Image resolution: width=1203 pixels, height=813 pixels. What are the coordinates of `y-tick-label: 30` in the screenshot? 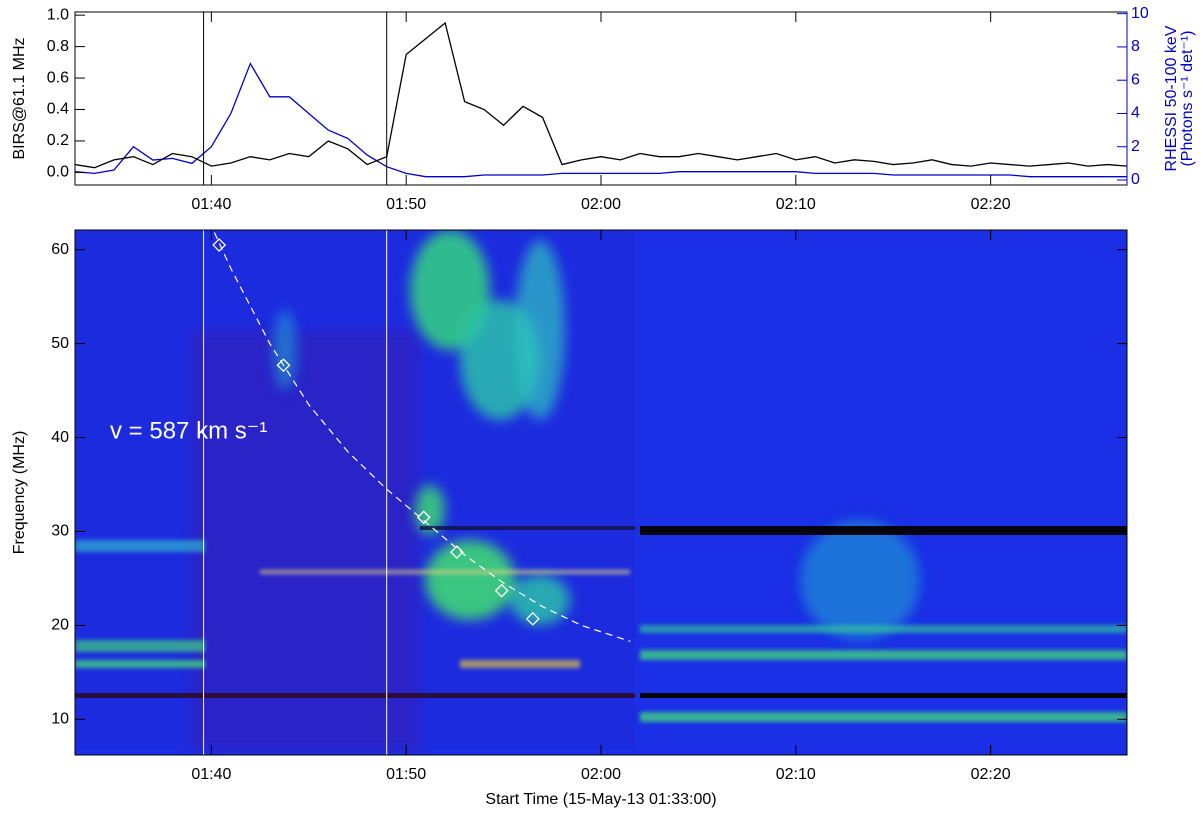 It's located at (60, 531).